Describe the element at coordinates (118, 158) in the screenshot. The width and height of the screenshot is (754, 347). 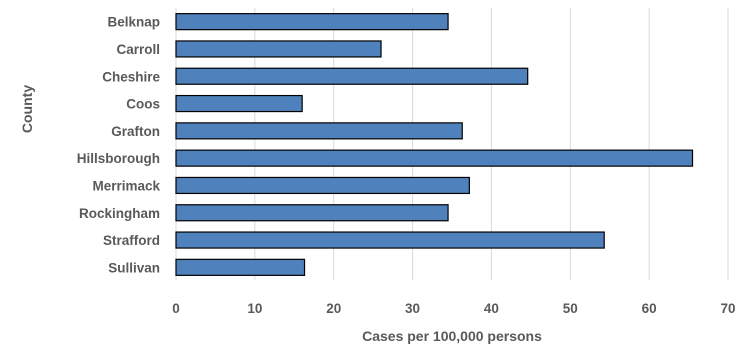
I see `category-label: Hillsborough` at that location.